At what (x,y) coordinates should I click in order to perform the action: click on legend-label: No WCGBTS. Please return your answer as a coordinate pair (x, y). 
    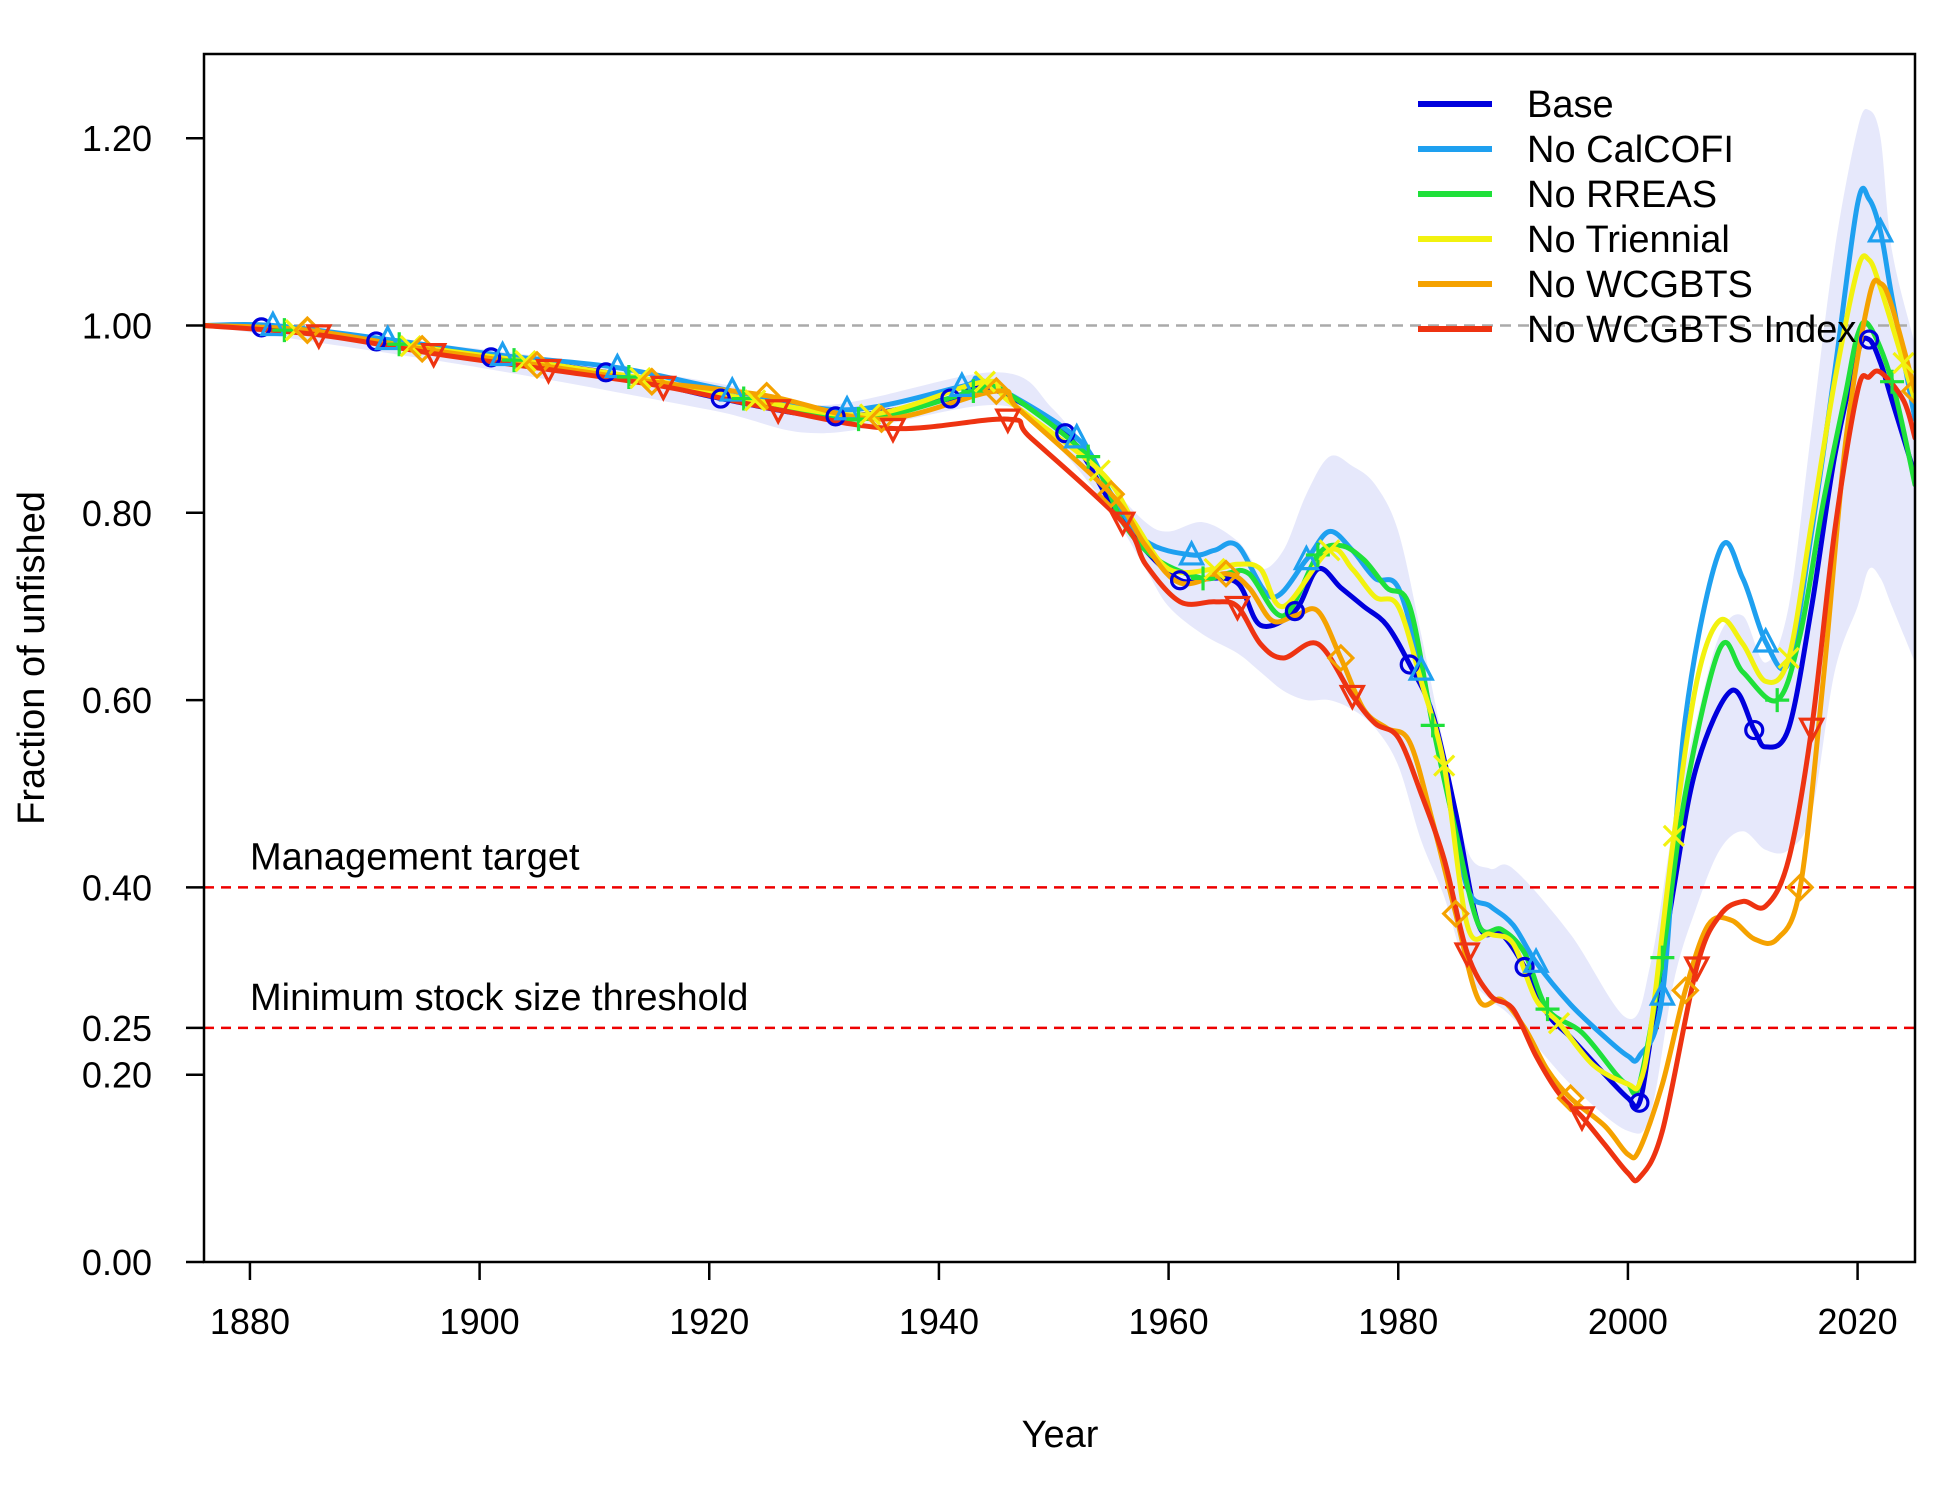
    Looking at the image, I should click on (1640, 285).